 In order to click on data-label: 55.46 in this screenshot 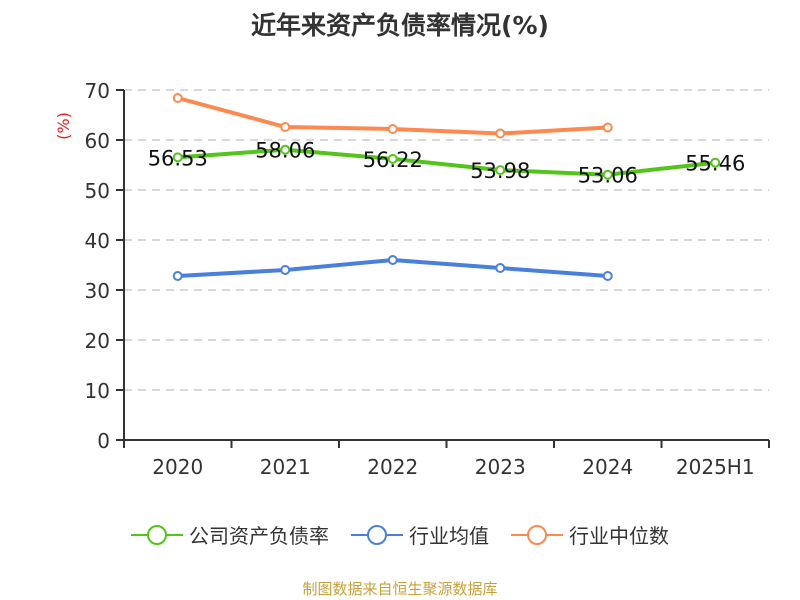, I will do `click(715, 164)`.